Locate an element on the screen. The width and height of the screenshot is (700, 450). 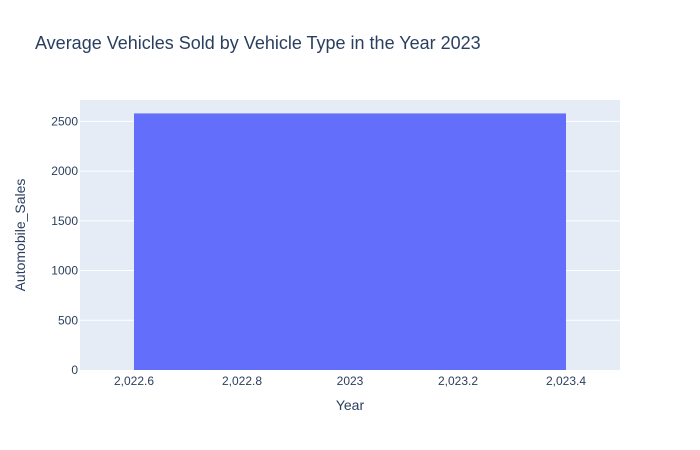
x-tick-label: 2,023.4 is located at coordinates (566, 381).